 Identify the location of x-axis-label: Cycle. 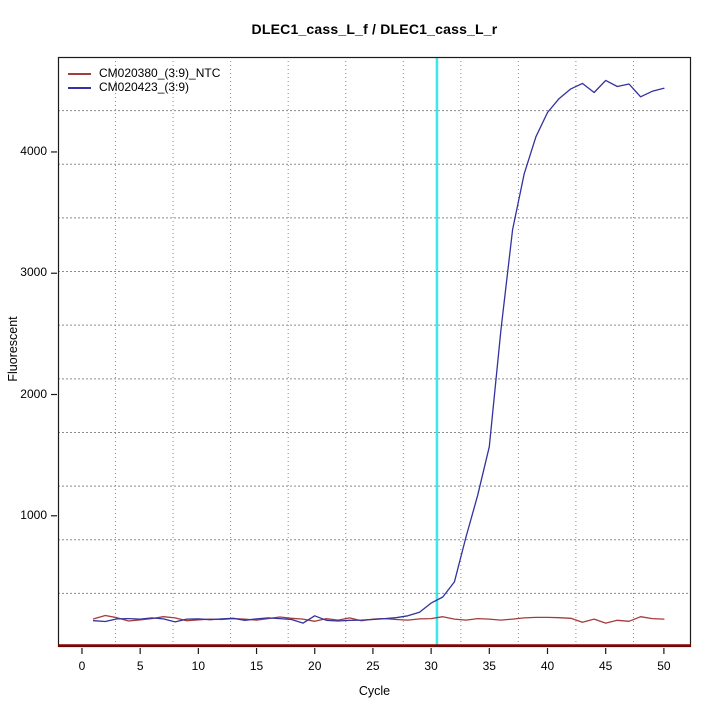
(374, 691).